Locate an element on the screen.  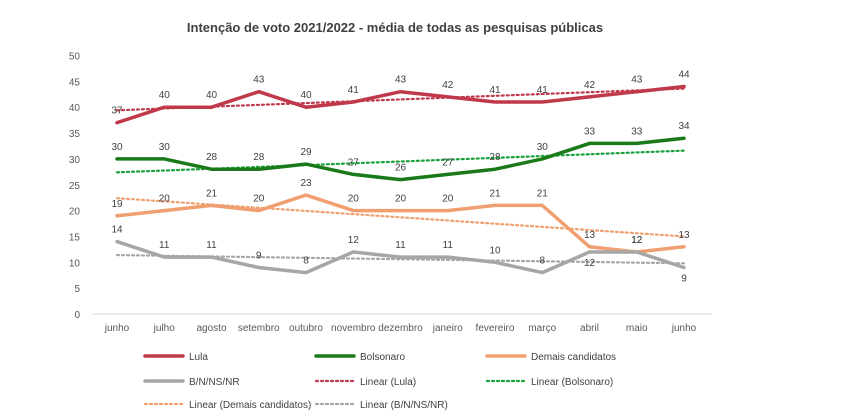
y-tick-label: 15 is located at coordinates (75, 237).